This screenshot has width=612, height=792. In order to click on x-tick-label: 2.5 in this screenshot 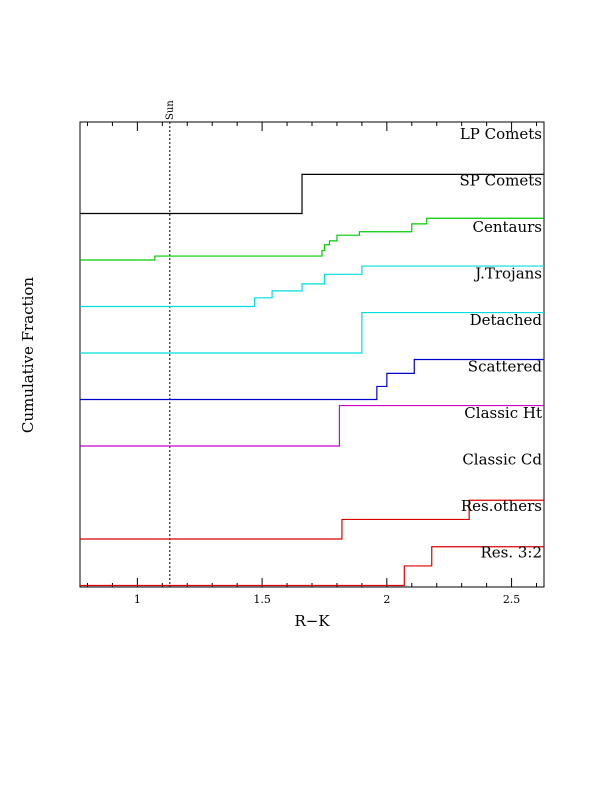, I will do `click(512, 599)`.